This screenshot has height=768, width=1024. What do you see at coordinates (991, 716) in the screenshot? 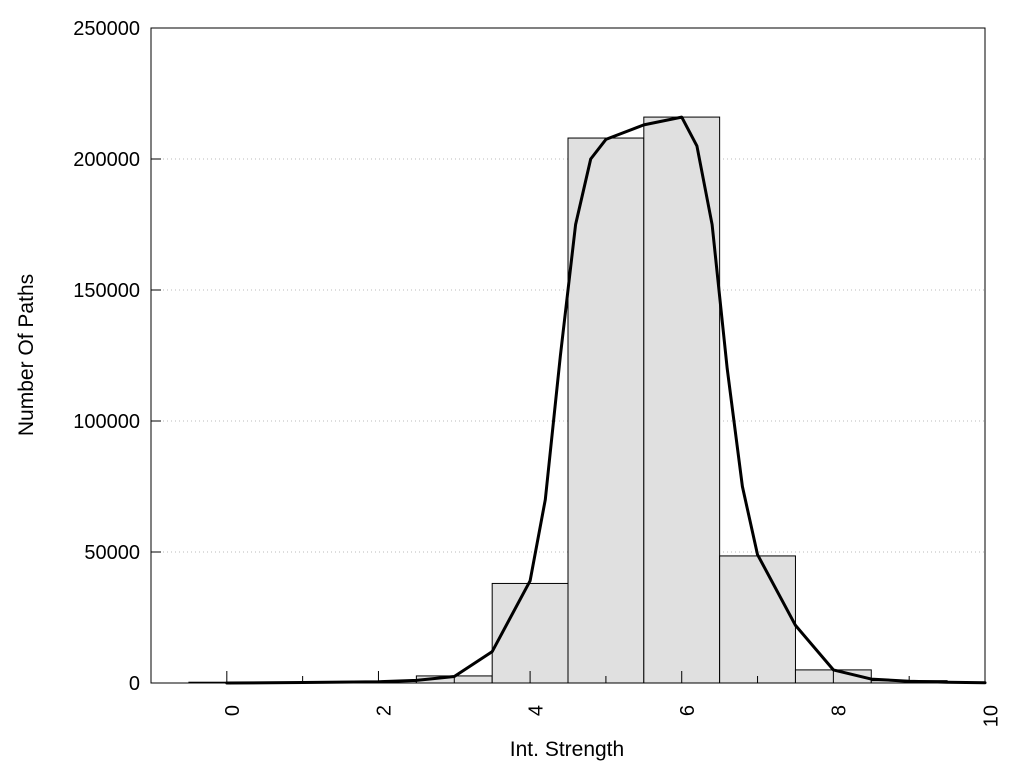
I see `x-tick-label: 10` at bounding box center [991, 716].